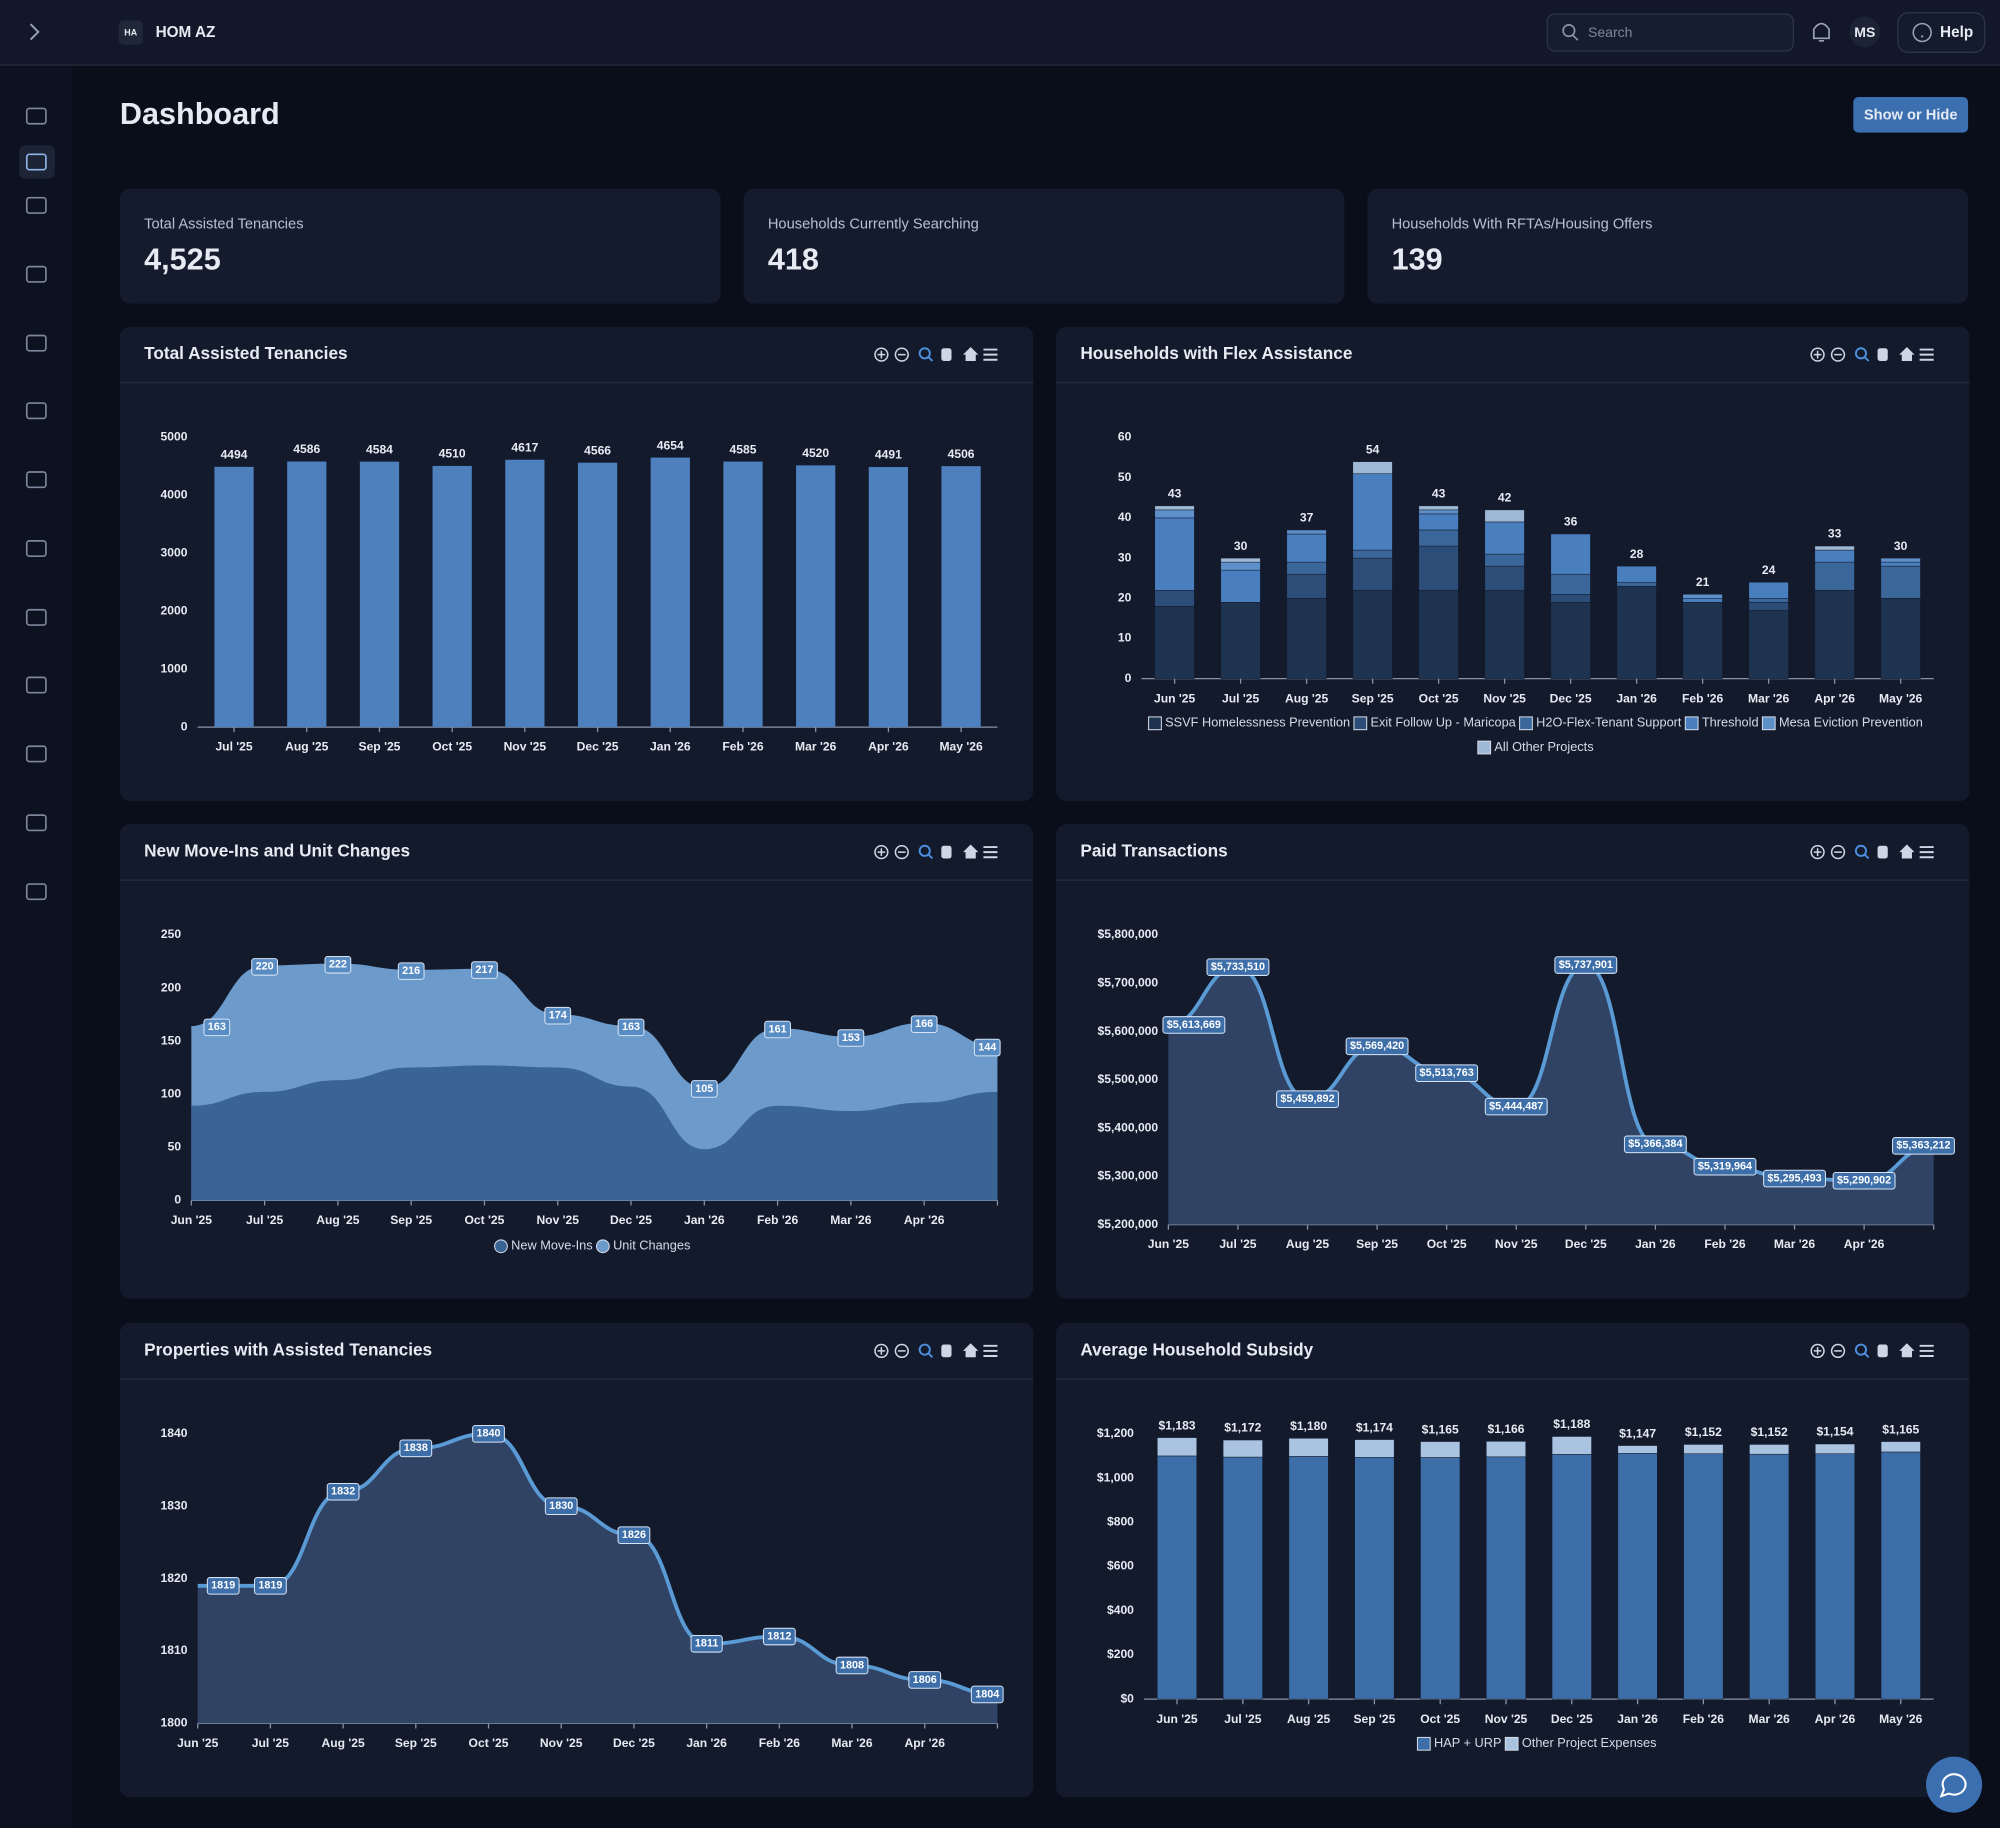  What do you see at coordinates (1954, 1784) in the screenshot?
I see `chat-button` at bounding box center [1954, 1784].